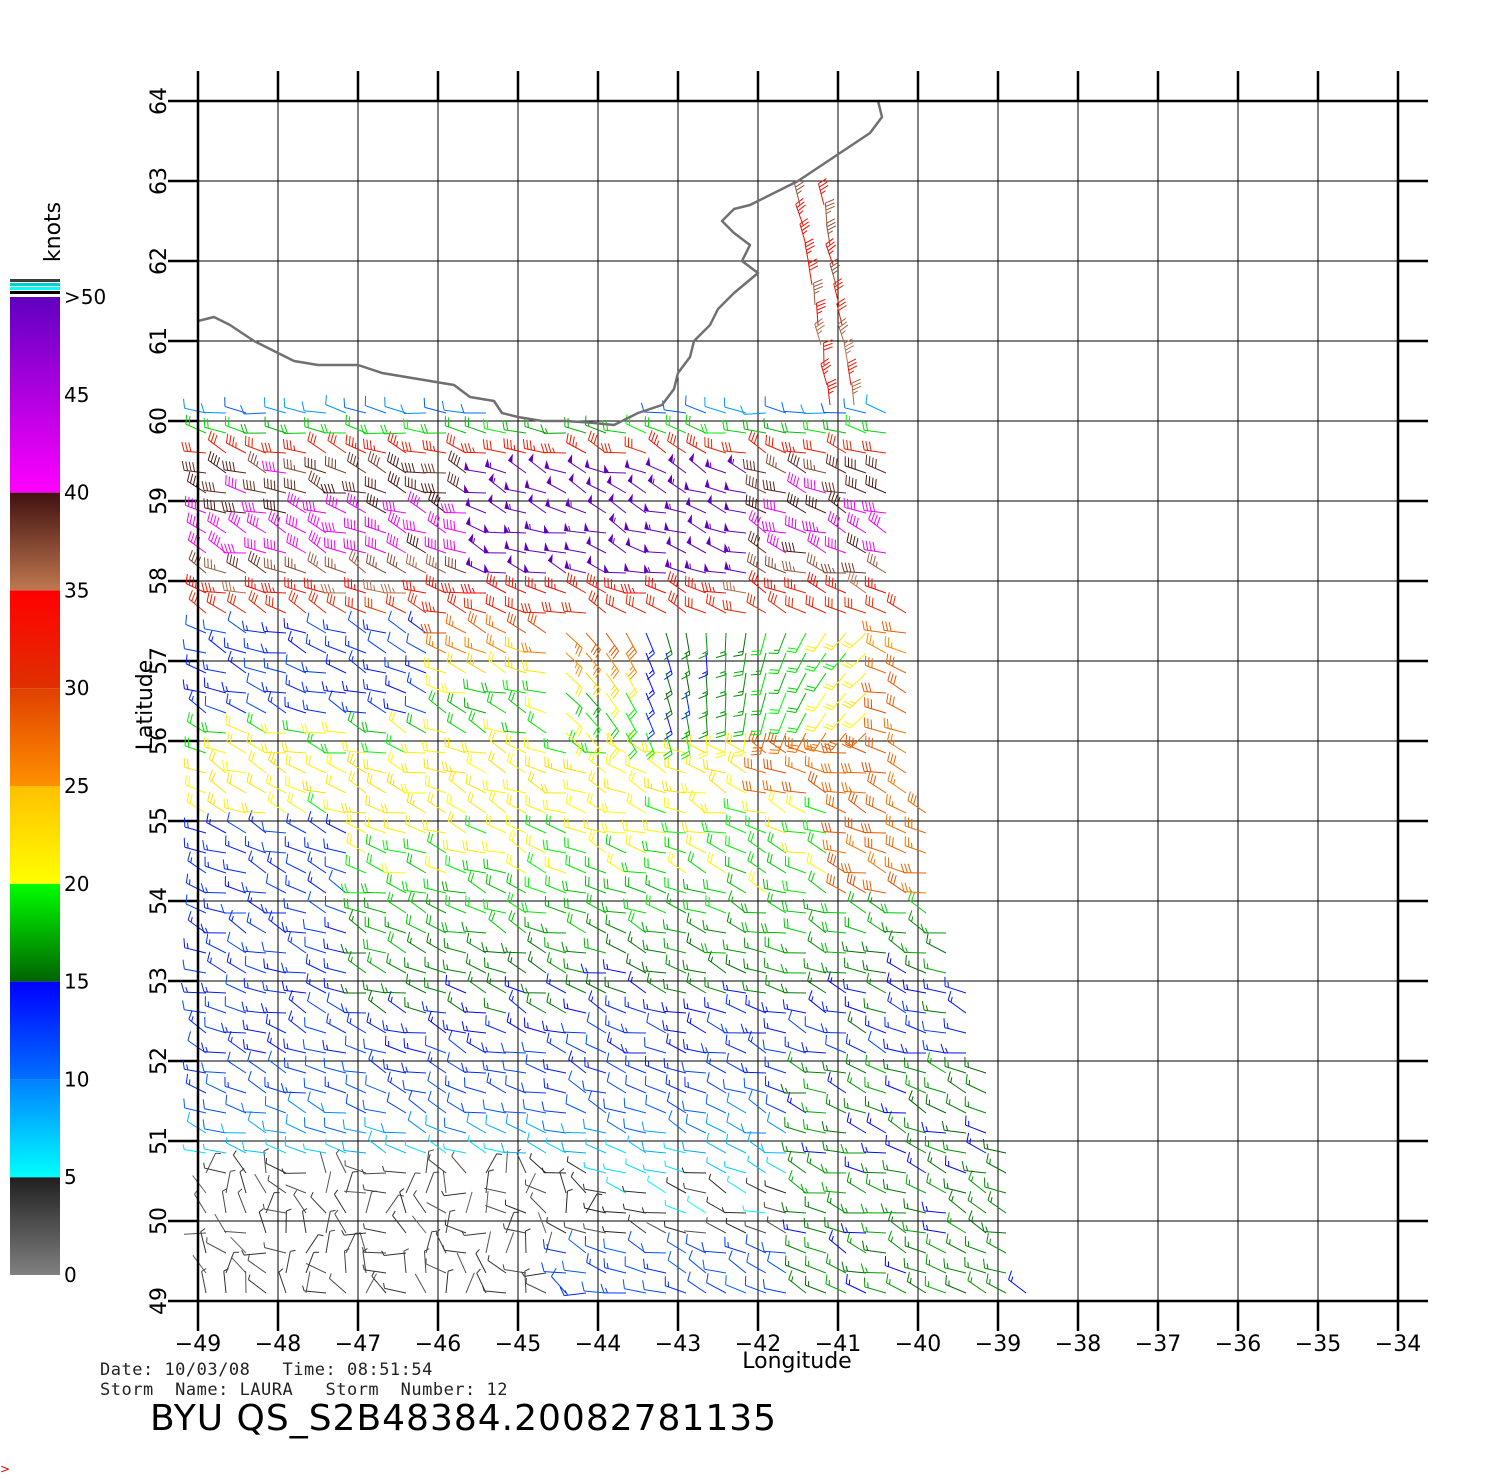 The height and width of the screenshot is (1480, 1500). I want to click on colorbar-cap, so click(35, 292).